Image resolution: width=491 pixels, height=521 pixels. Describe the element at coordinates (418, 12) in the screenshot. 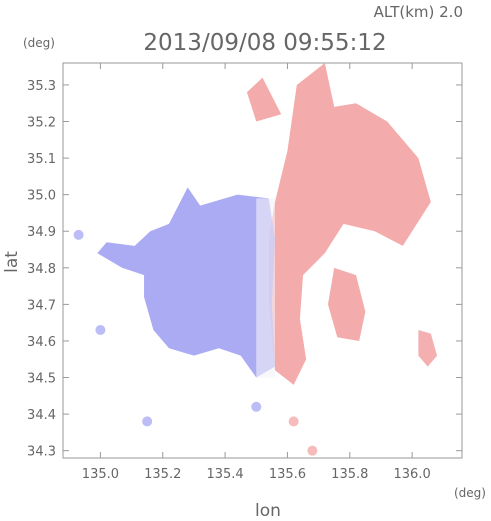

I see `altitude-label: ALT(km) 2.0` at that location.